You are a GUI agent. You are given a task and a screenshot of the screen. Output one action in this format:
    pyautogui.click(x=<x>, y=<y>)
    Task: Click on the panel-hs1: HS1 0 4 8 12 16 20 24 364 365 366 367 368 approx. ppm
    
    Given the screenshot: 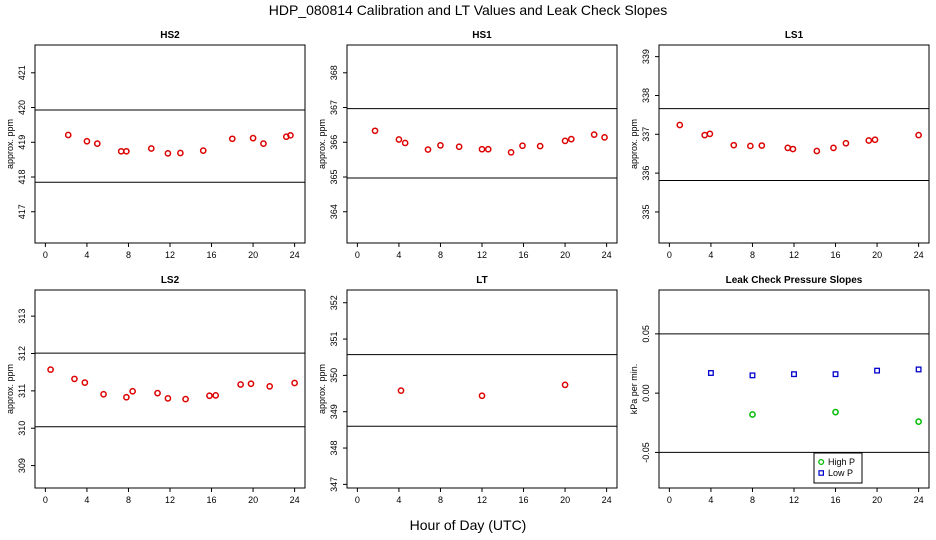 What is the action you would take?
    pyautogui.click(x=467, y=145)
    